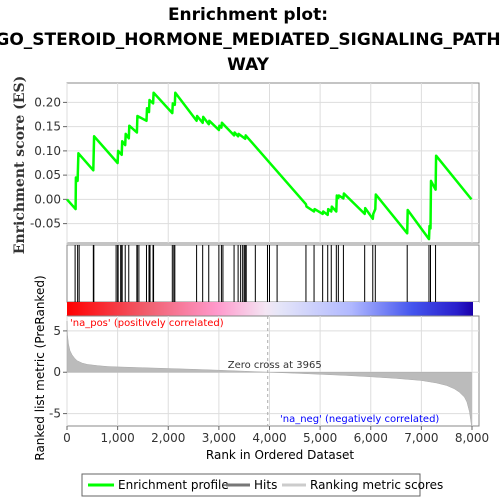  I want to click on legend-label-hits: Hits, so click(265, 485).